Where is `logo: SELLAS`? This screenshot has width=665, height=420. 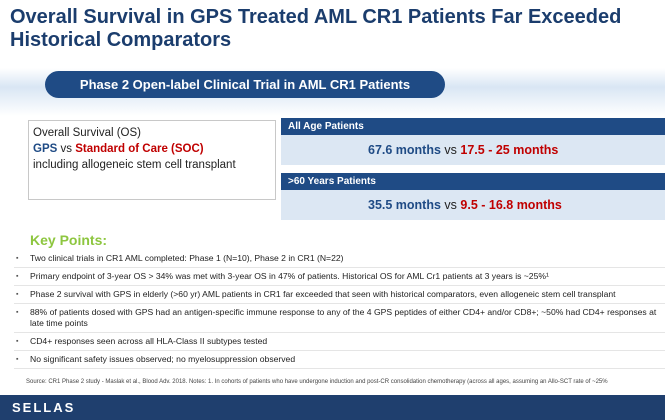
logo: SELLAS is located at coordinates (44, 407).